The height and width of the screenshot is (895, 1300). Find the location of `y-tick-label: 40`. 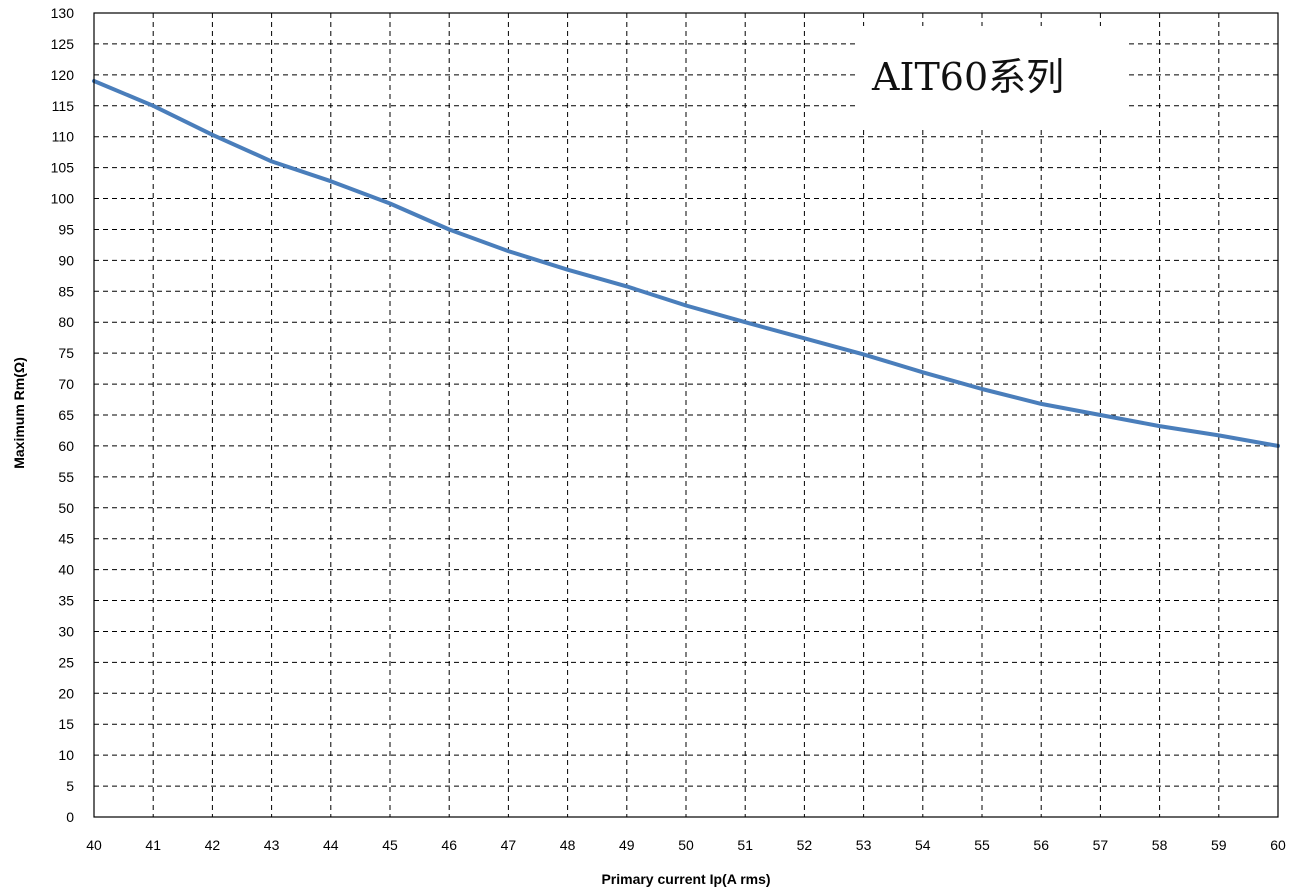

y-tick-label: 40 is located at coordinates (66, 570).